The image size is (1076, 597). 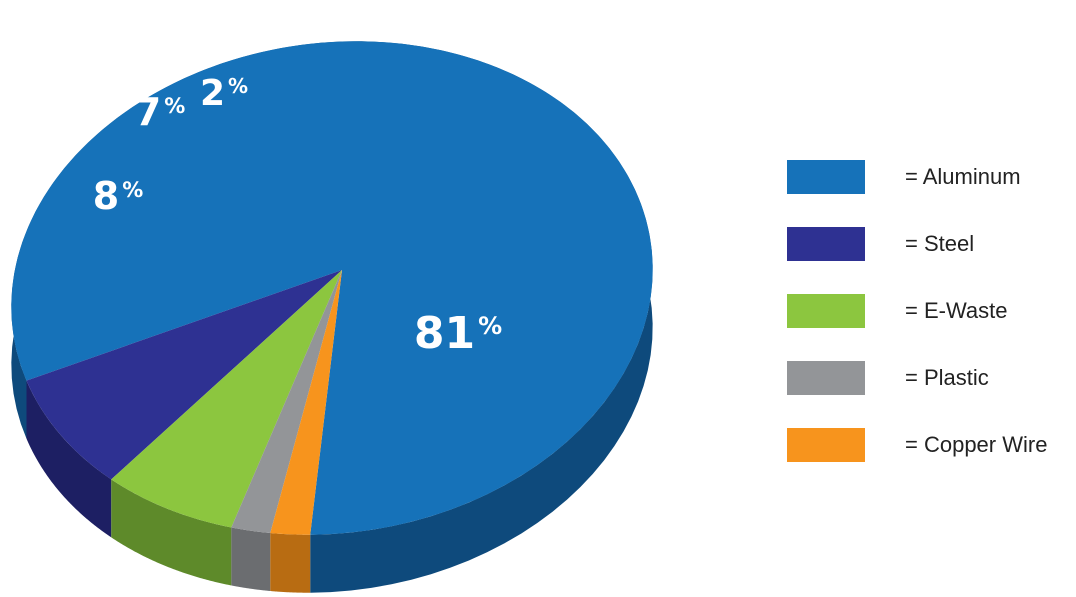 I want to click on legend-swatch-copper-wire, so click(x=826, y=445).